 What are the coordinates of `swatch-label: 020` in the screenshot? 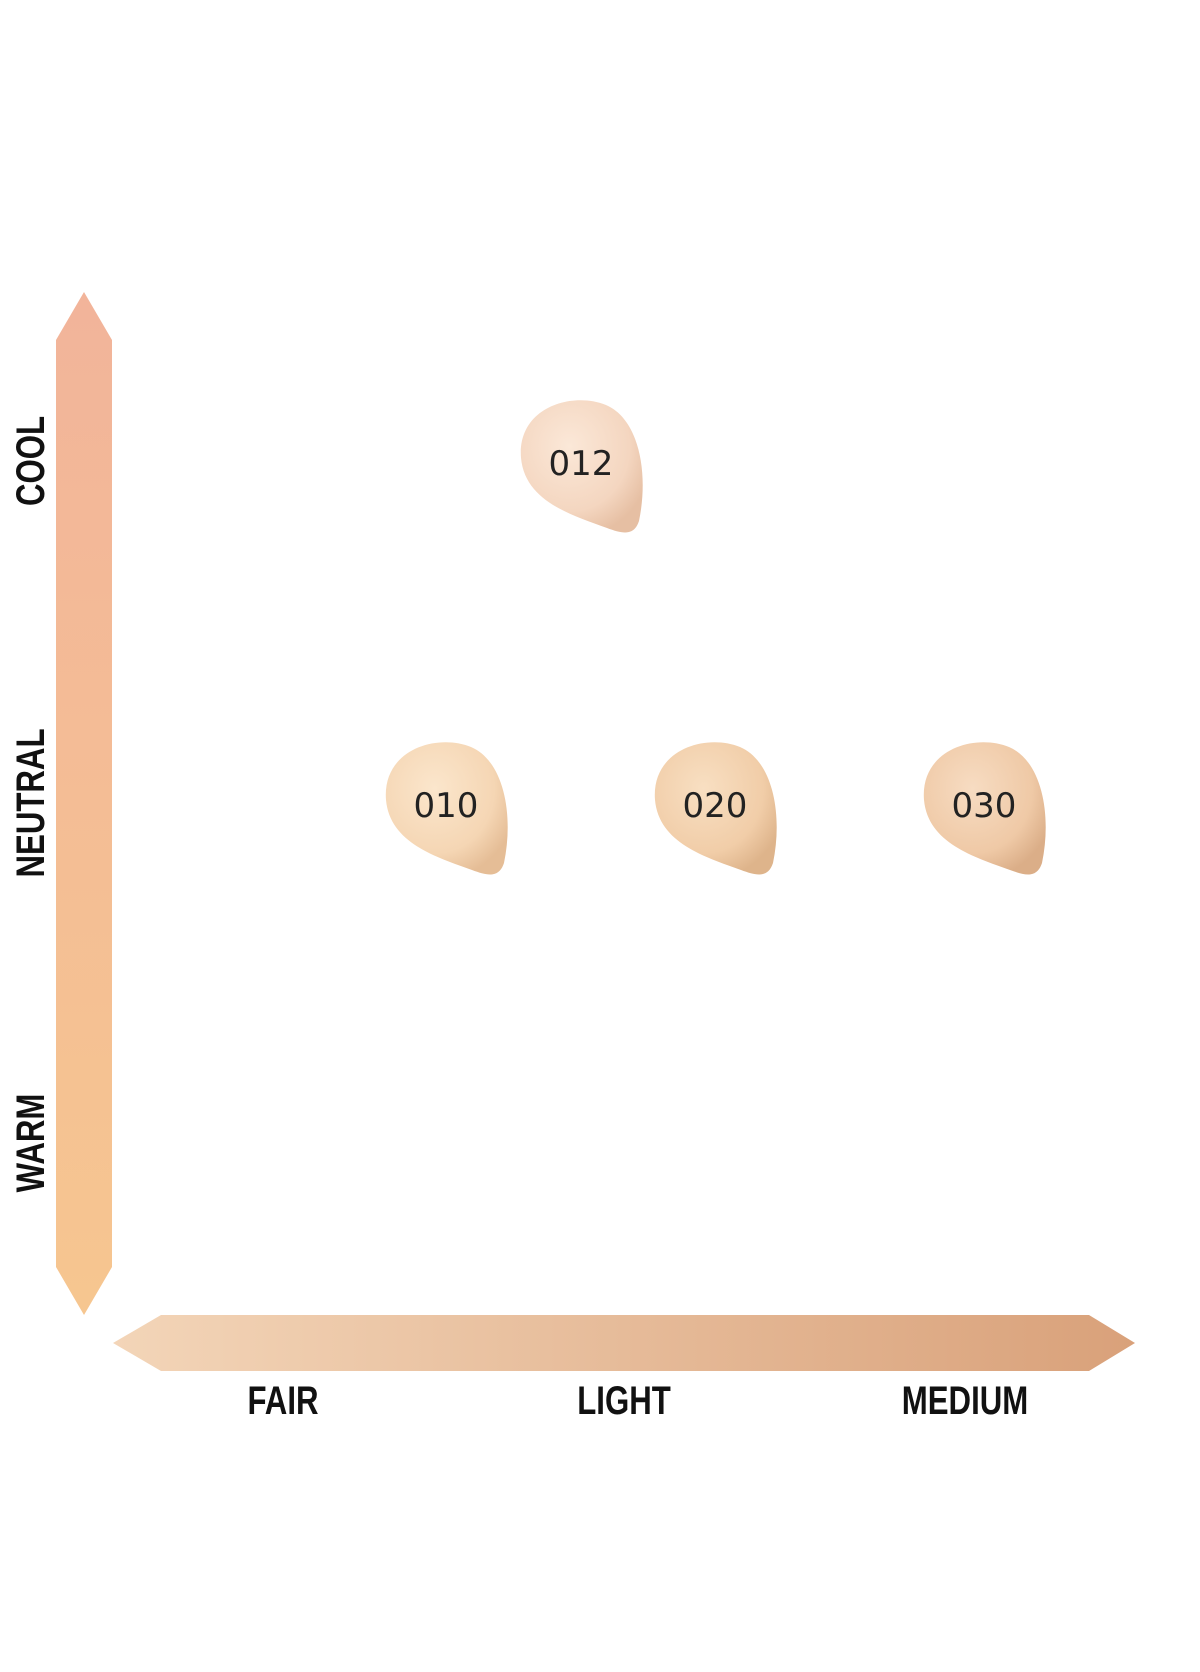 It's located at (715, 806).